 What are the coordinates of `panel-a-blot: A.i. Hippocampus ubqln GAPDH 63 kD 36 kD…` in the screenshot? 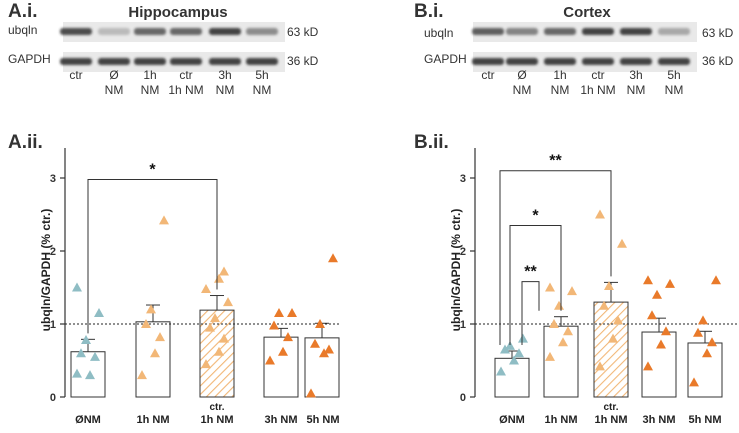 It's located at (163, 49).